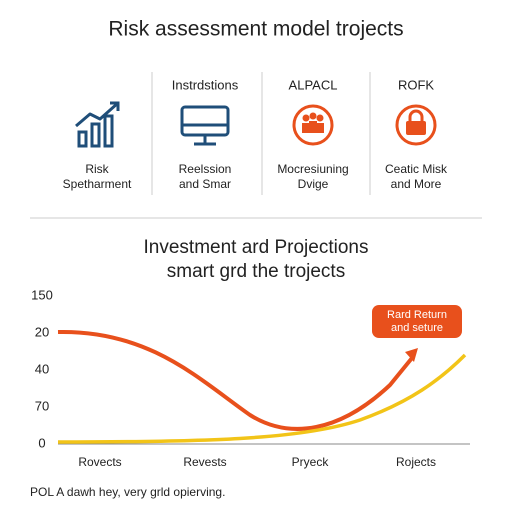 This screenshot has height=517, width=512. I want to click on icon-team, so click(313, 125).